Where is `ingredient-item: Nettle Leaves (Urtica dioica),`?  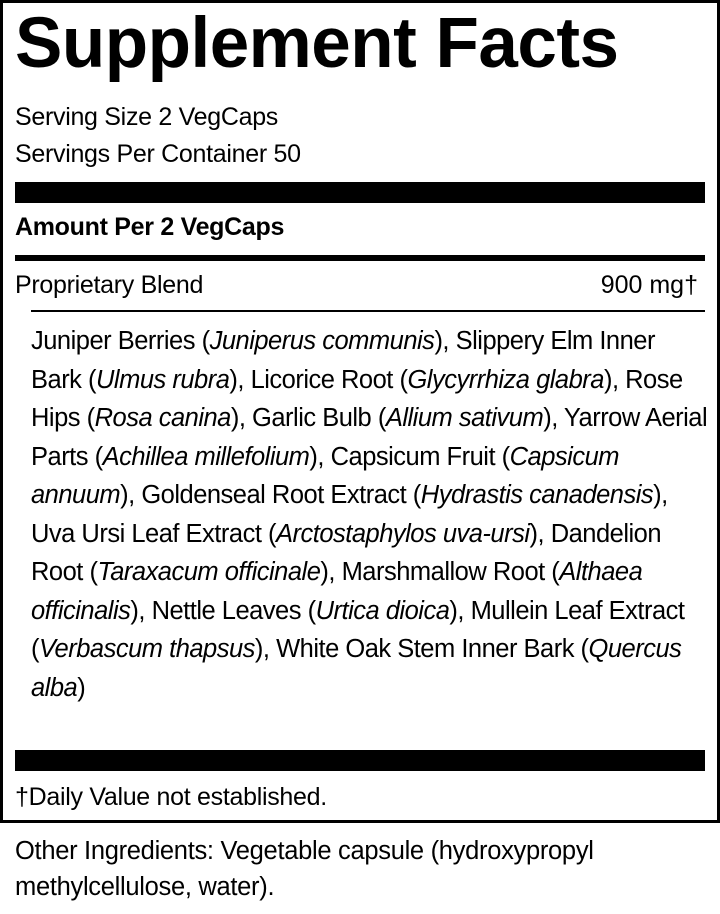 ingredient-item: Nettle Leaves (Urtica dioica), is located at coordinates (311, 610).